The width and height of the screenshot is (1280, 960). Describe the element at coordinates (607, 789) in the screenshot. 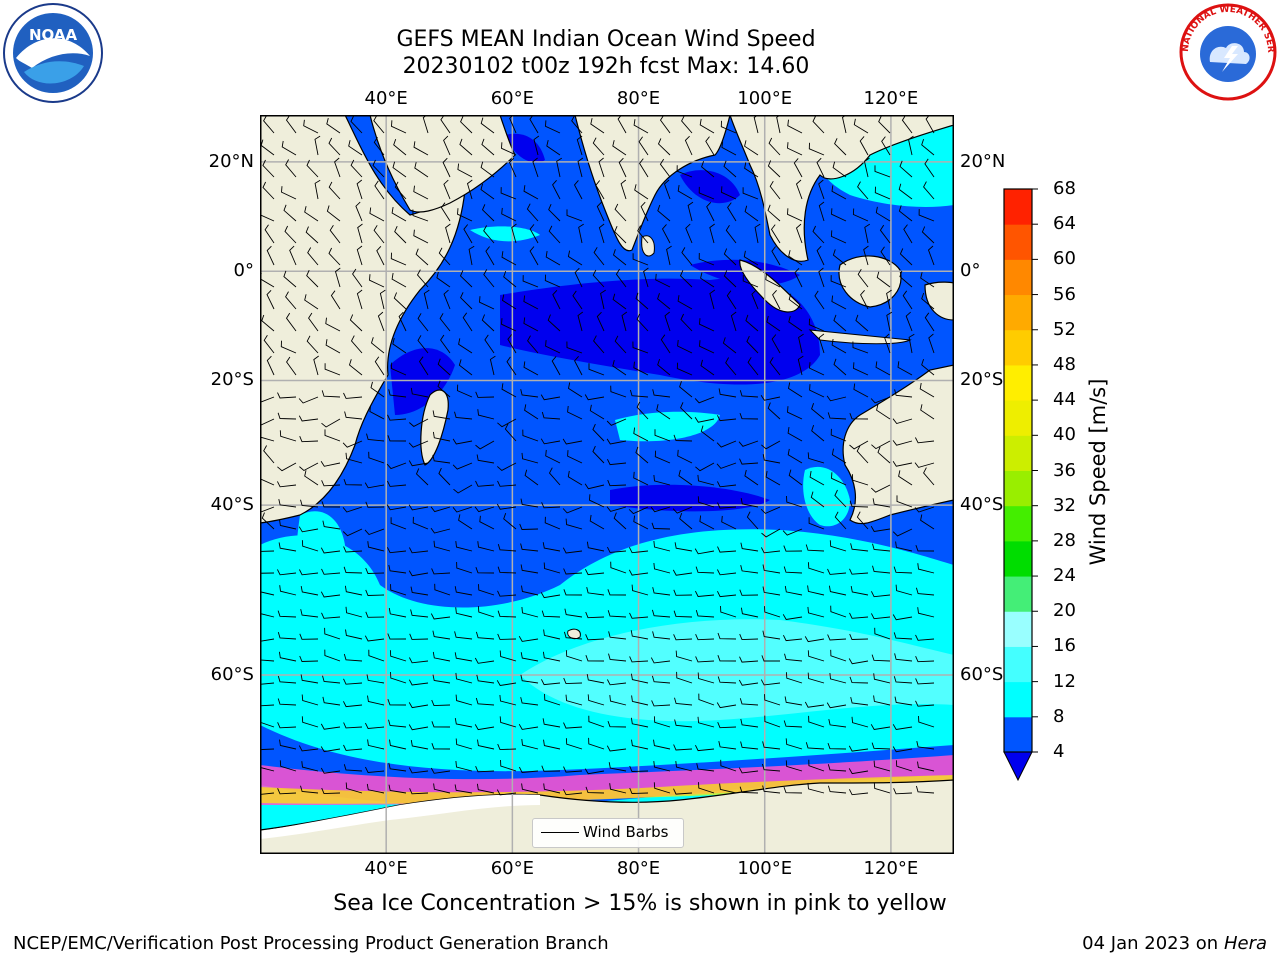

I see `sea-ice-yellow` at that location.